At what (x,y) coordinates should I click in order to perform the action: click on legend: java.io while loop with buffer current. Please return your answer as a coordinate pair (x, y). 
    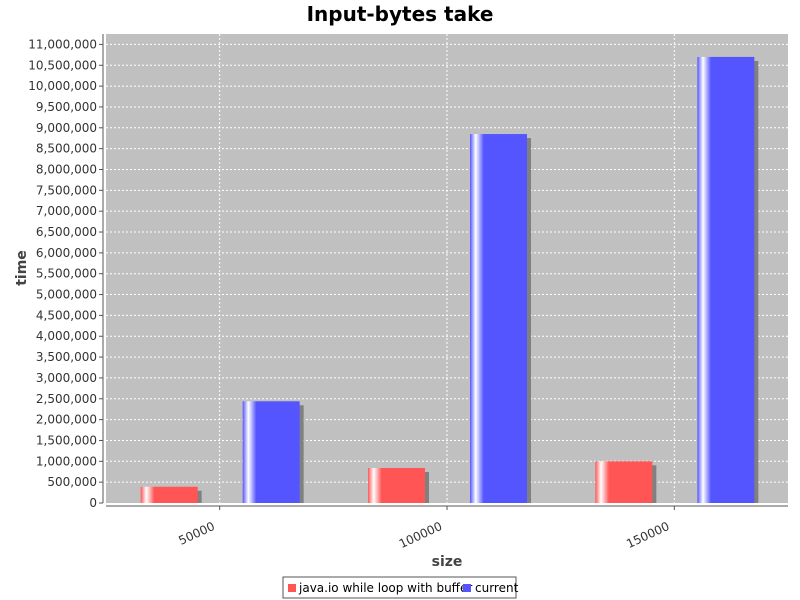
    Looking at the image, I should click on (400, 587).